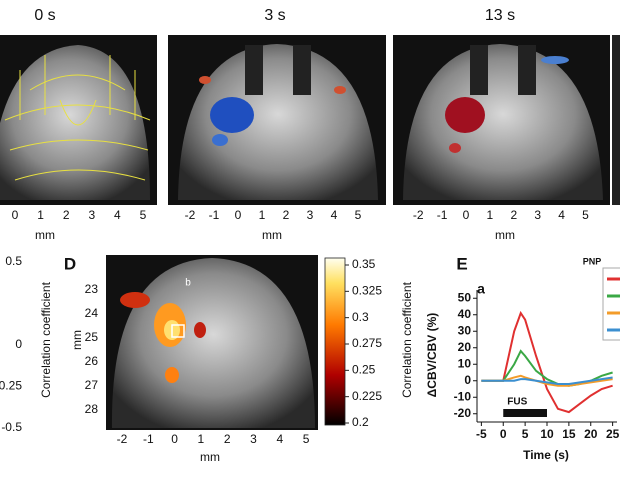 The width and height of the screenshot is (620, 480). Describe the element at coordinates (463, 396) in the screenshot. I see `y-tick-label: -10` at that location.